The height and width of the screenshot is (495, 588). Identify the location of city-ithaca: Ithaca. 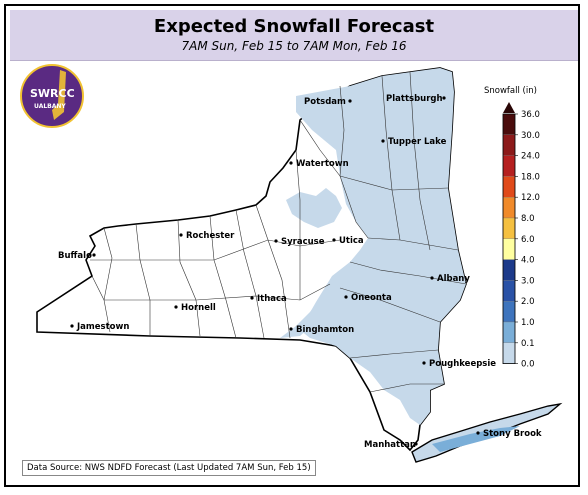
(268, 299).